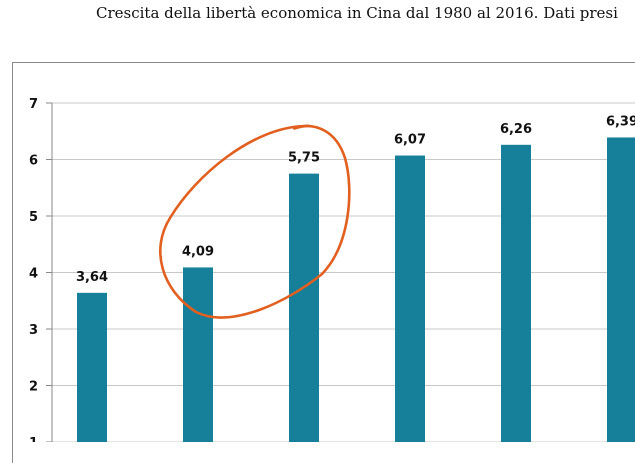 The width and height of the screenshot is (635, 463). Describe the element at coordinates (304, 158) in the screenshot. I see `data-label: 5,75` at that location.